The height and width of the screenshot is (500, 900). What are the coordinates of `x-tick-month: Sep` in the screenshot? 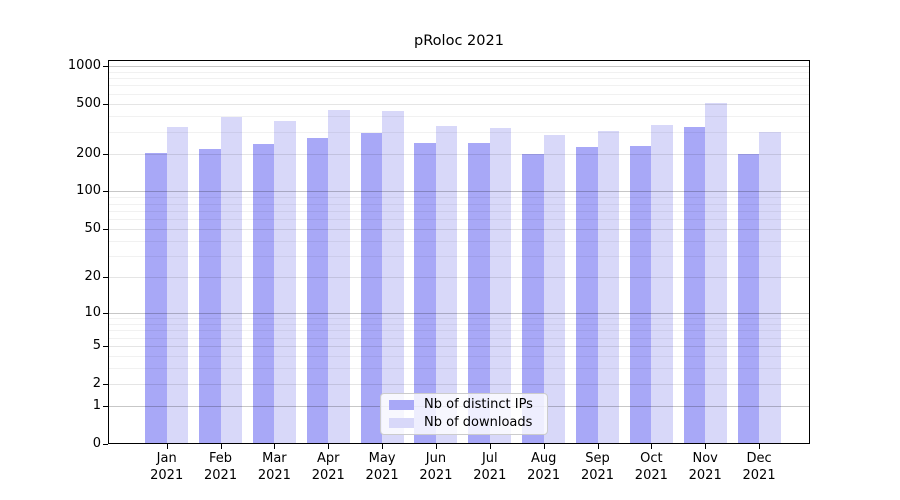 It's located at (597, 458).